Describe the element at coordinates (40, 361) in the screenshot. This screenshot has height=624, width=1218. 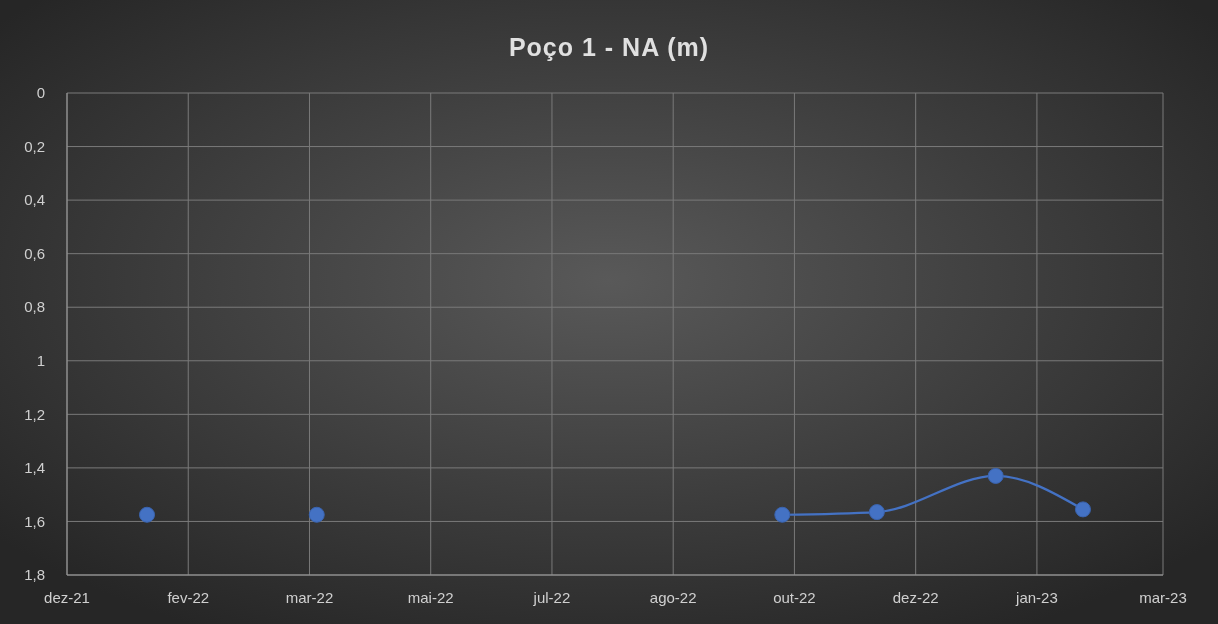
I see `y-tick-label: 1` at that location.